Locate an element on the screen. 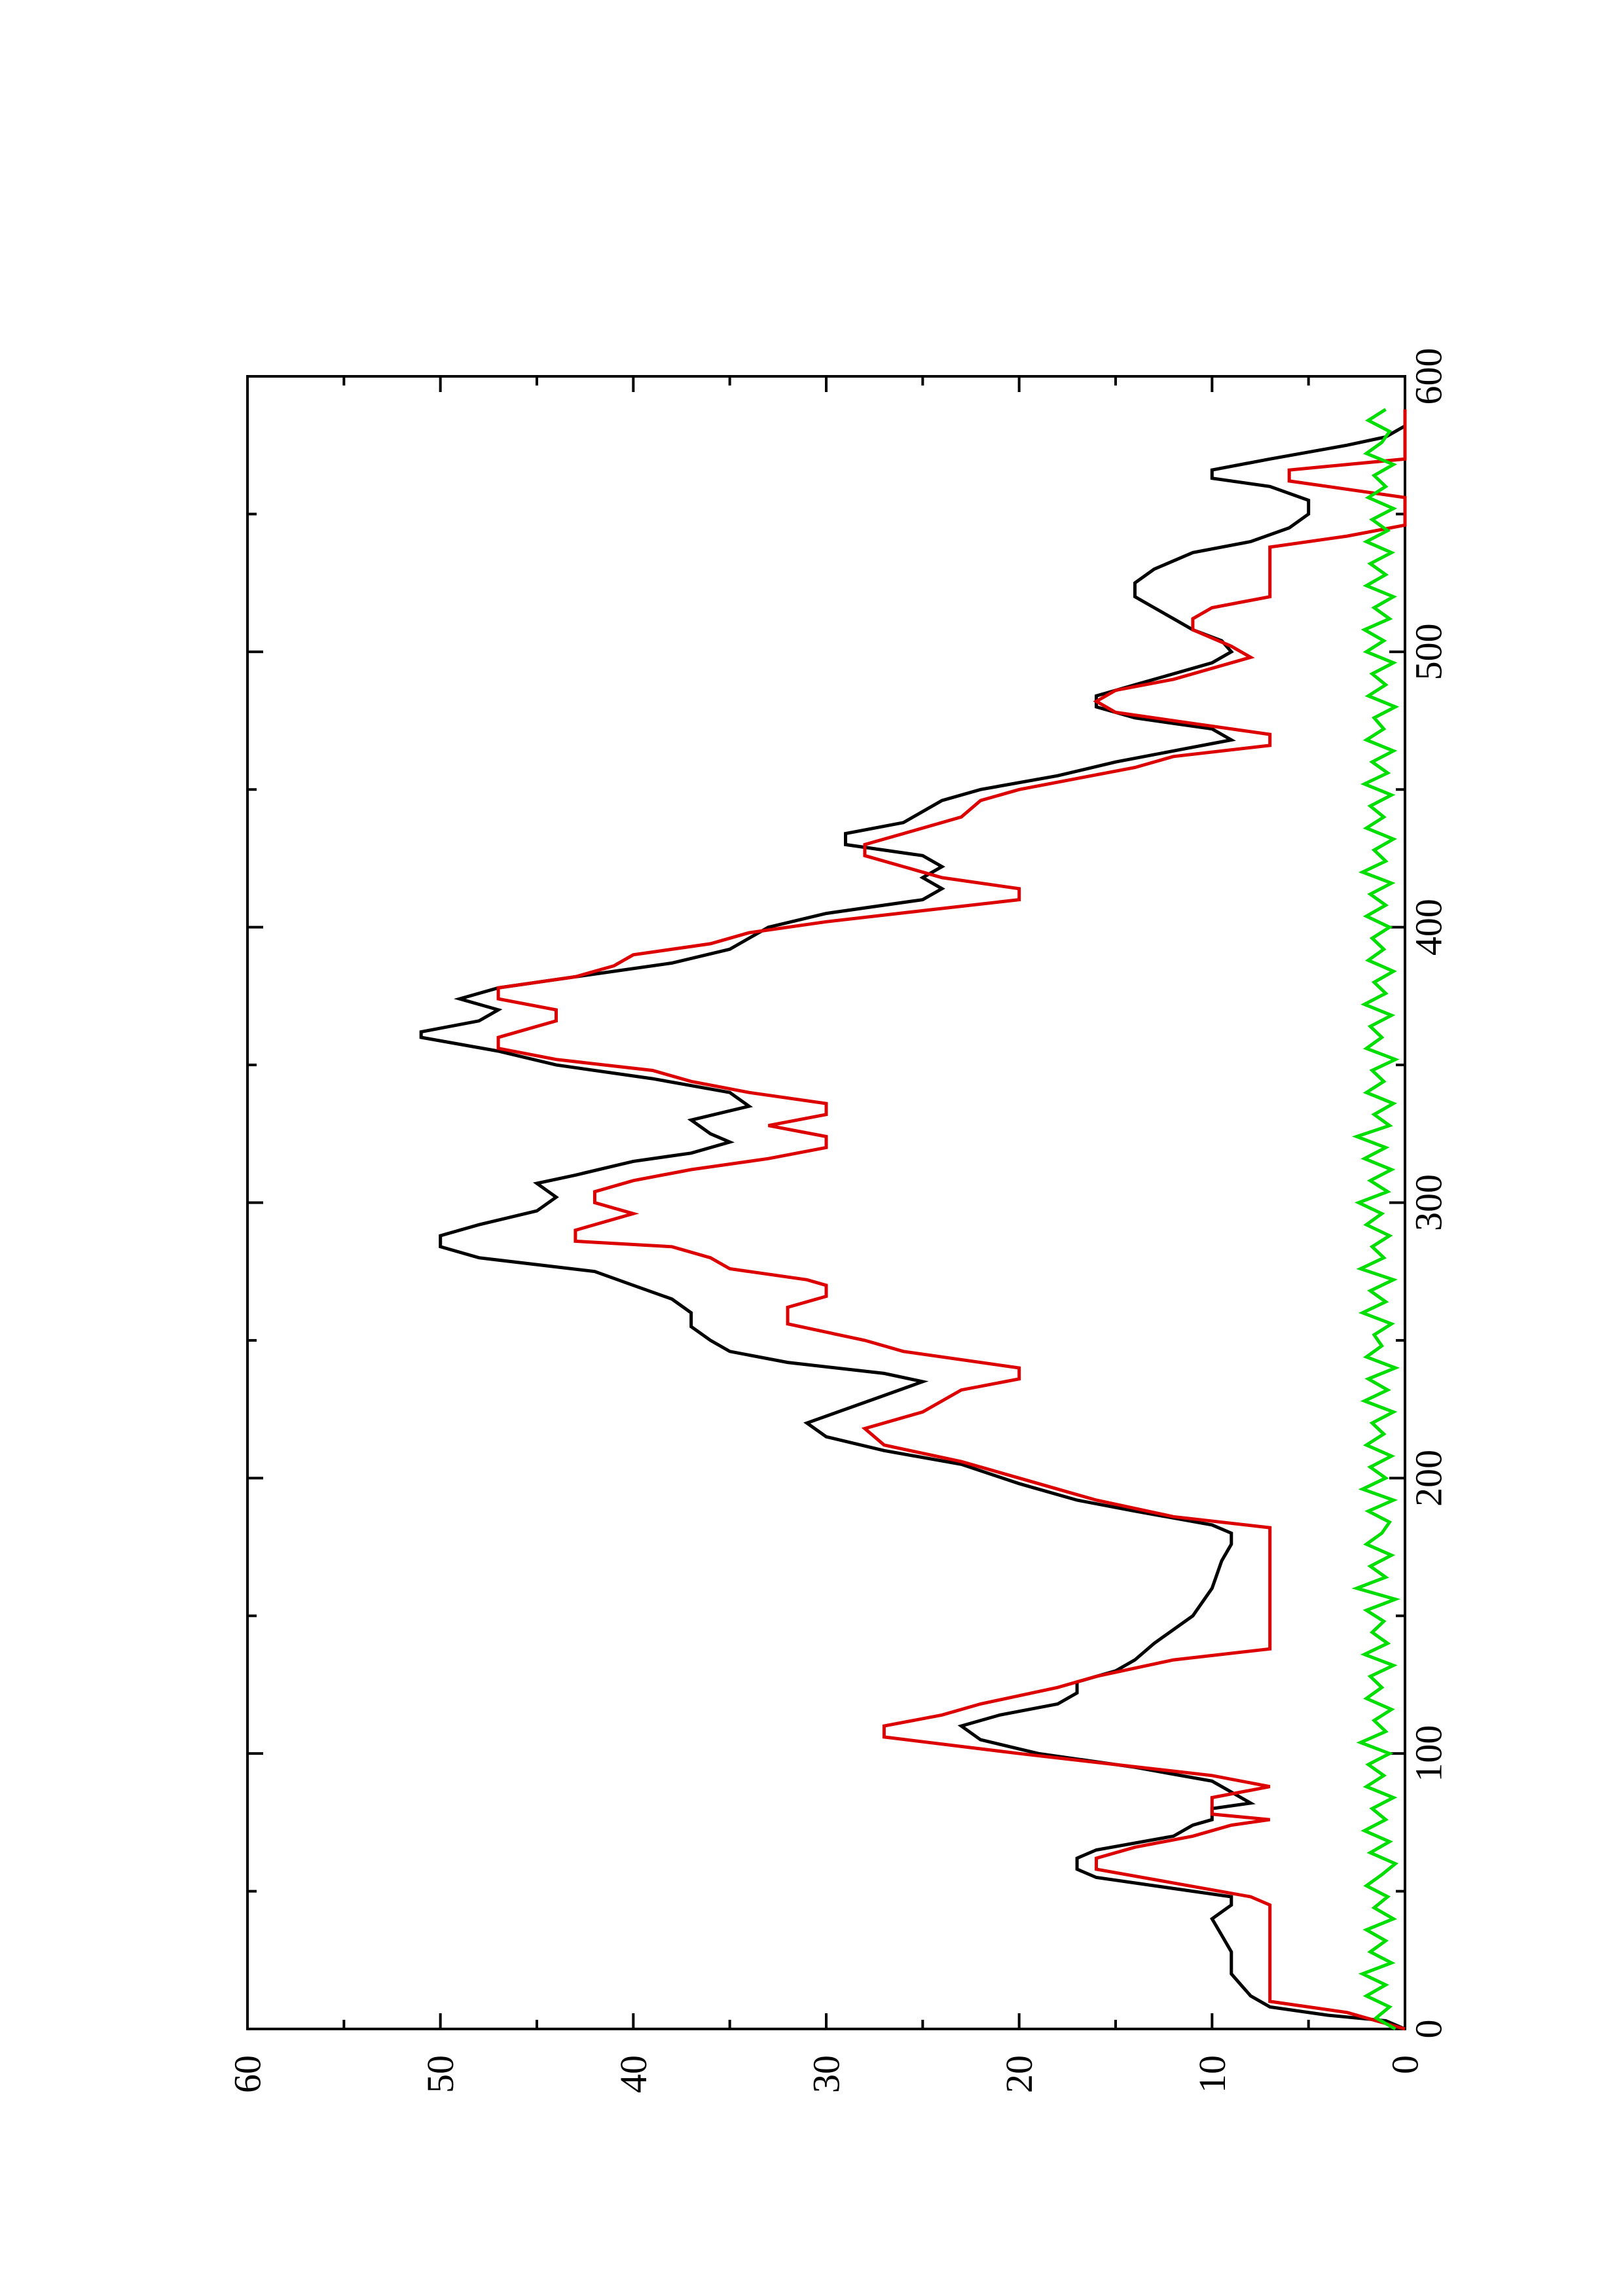 The height and width of the screenshot is (2296, 1623). x-tick-label: 100 is located at coordinates (1429, 1753).